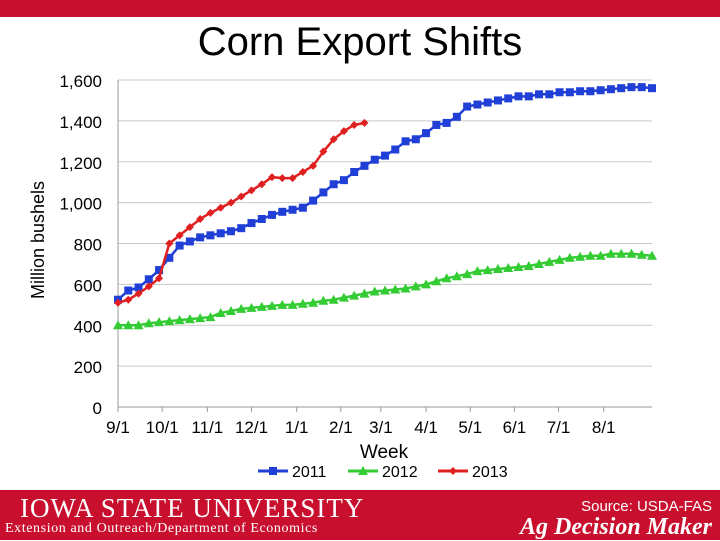 The height and width of the screenshot is (541, 720). I want to click on x-tick-label: 8/1, so click(604, 427).